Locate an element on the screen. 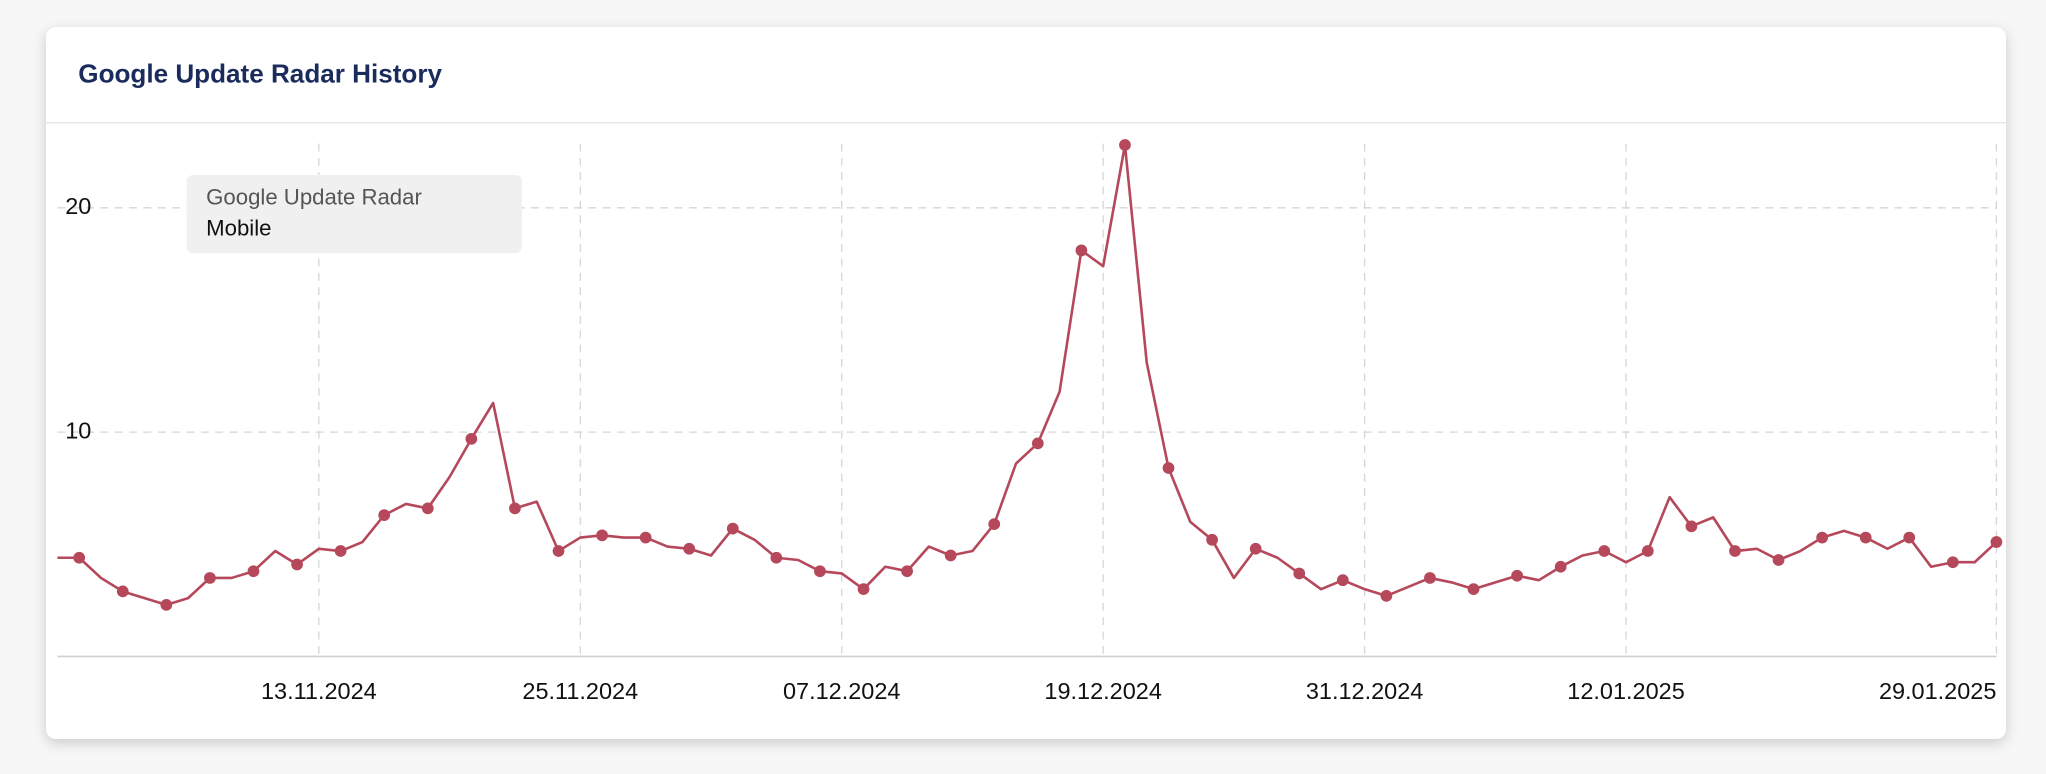  y-tick-label: 10 is located at coordinates (78, 430).